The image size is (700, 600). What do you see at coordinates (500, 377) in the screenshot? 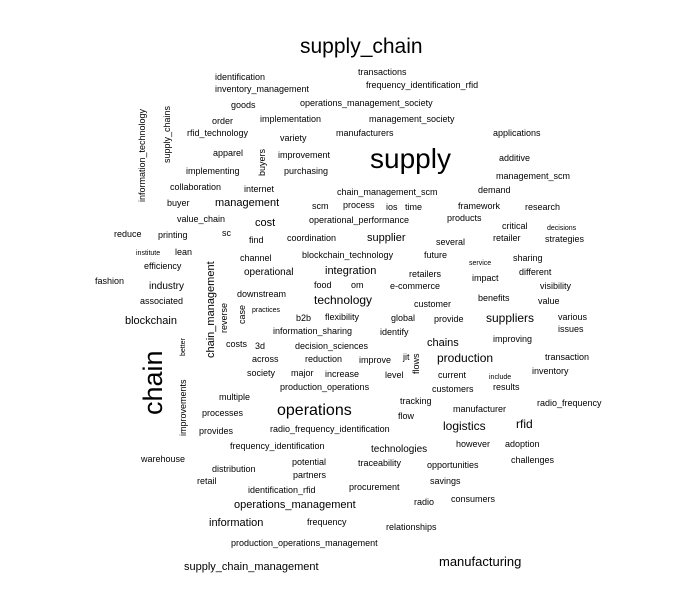
I see `word-include: include` at bounding box center [500, 377].